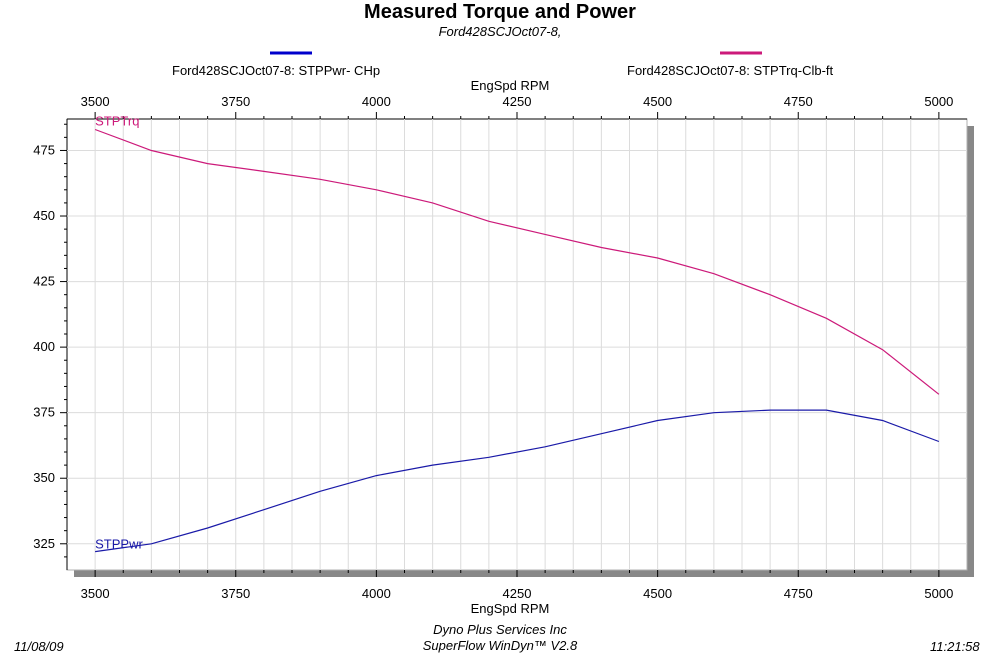 This screenshot has width=1000, height=654. Describe the element at coordinates (119, 544) in the screenshot. I see `series-label-power: STPPwr` at that location.